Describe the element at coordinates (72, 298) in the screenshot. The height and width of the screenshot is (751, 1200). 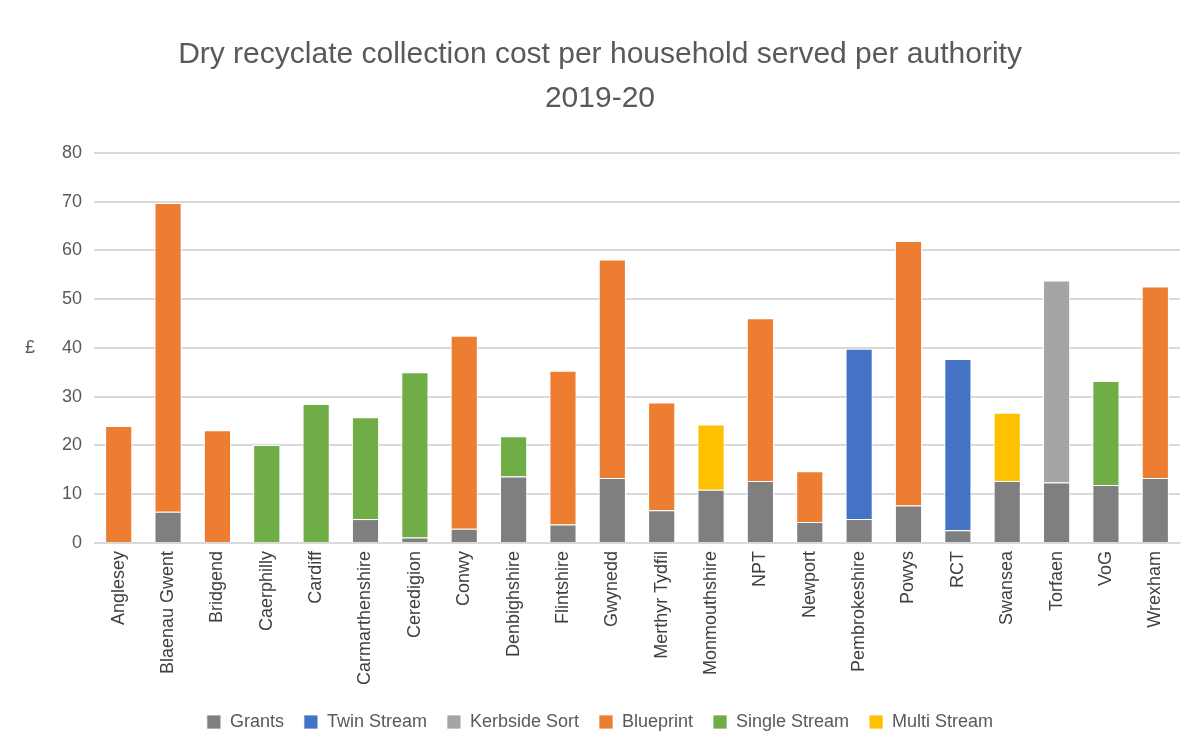
I see `y-tick-label: 50` at that location.